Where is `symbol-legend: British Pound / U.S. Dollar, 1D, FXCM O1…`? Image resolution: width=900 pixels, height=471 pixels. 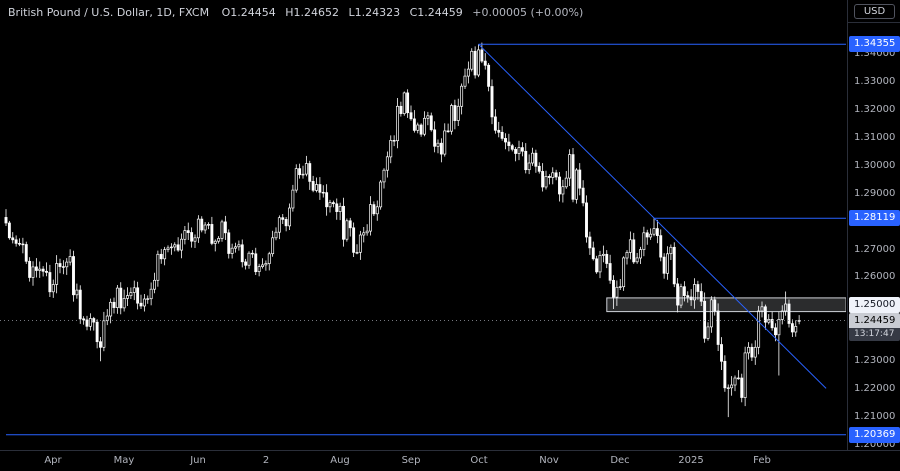 symbol-legend: British Pound / U.S. Dollar, 1D, FXCM O1… is located at coordinates (298, 12).